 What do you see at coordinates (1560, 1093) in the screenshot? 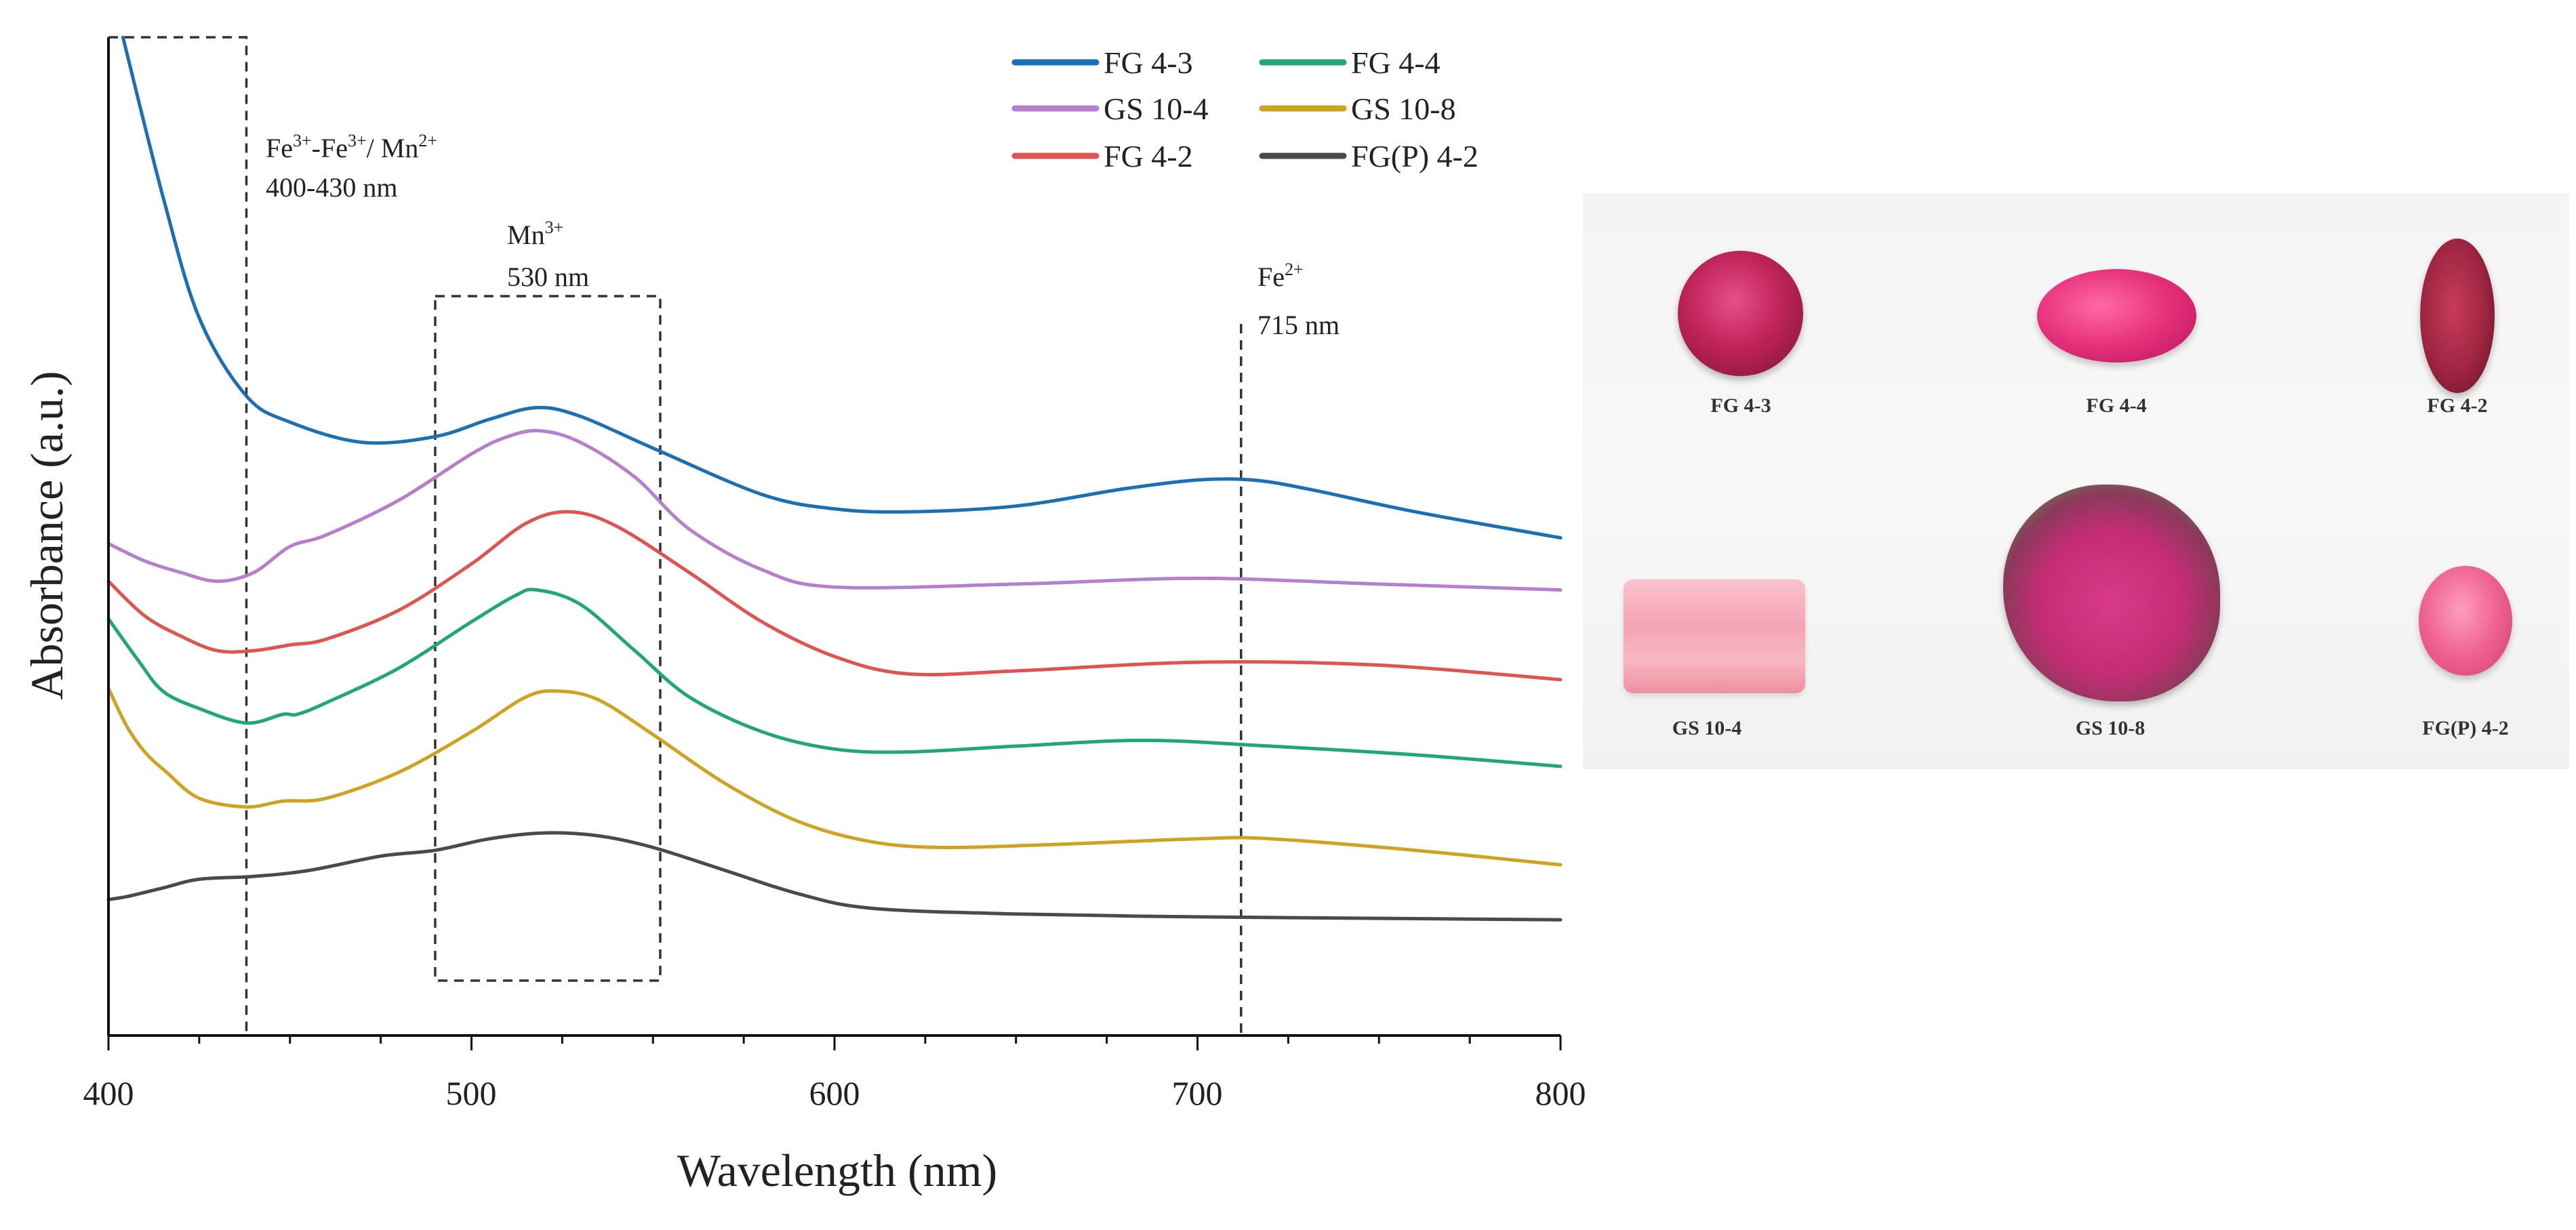
I see `x-tick-label: 800` at bounding box center [1560, 1093].